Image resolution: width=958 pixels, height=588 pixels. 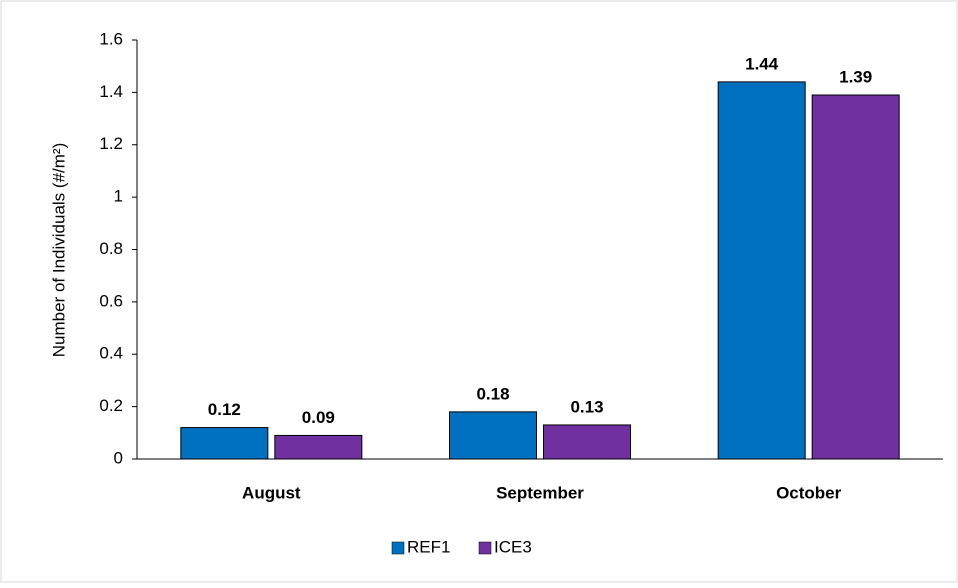 I want to click on y-tick-label: 1.2, so click(x=111, y=143).